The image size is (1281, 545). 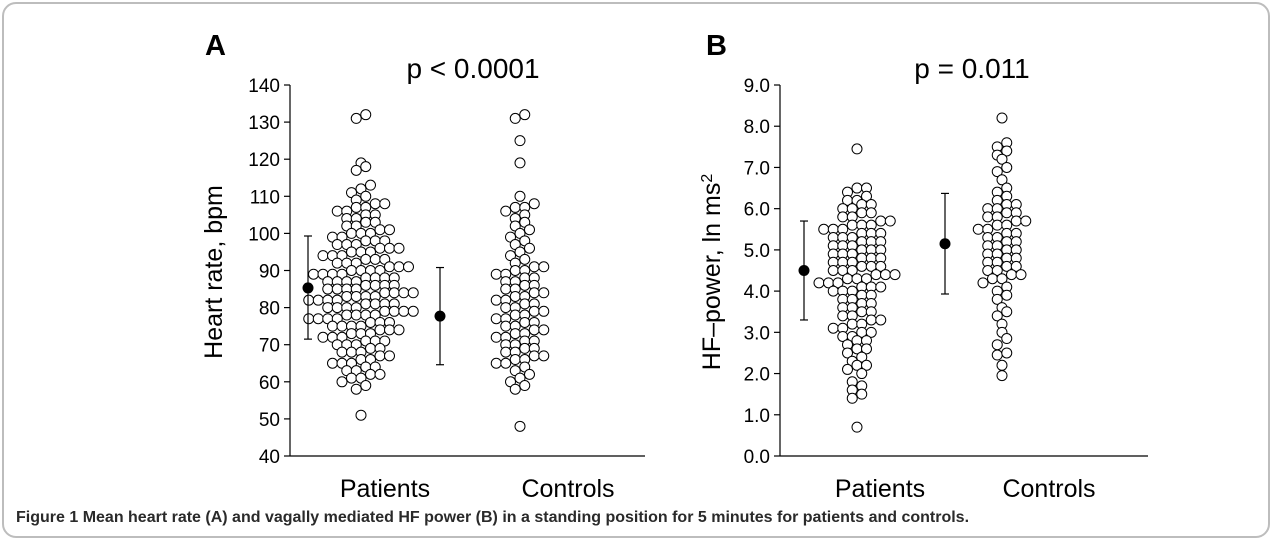 I want to click on y-tick-label: 8.0, so click(x=757, y=127).